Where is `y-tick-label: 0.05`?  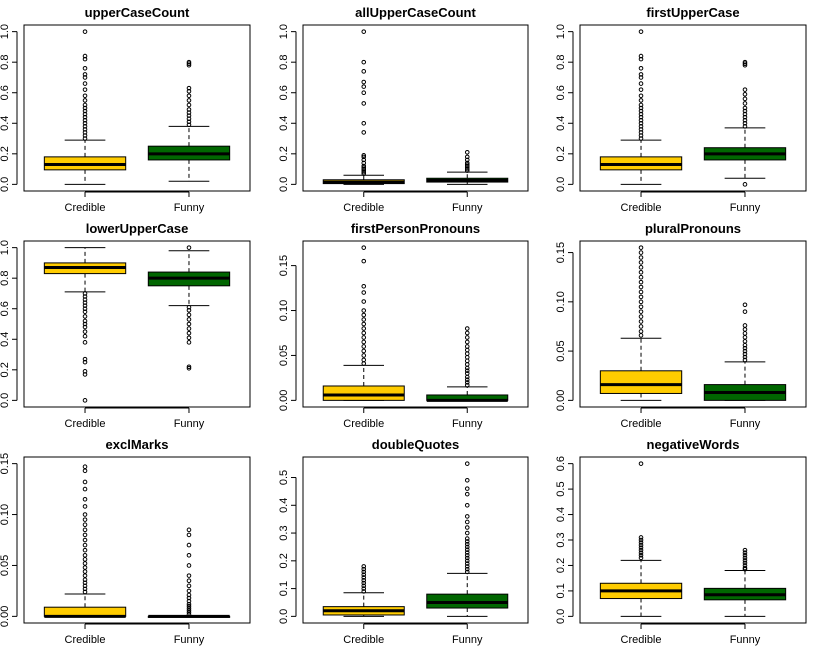
y-tick-label: 0.05 is located at coordinates (5, 565).